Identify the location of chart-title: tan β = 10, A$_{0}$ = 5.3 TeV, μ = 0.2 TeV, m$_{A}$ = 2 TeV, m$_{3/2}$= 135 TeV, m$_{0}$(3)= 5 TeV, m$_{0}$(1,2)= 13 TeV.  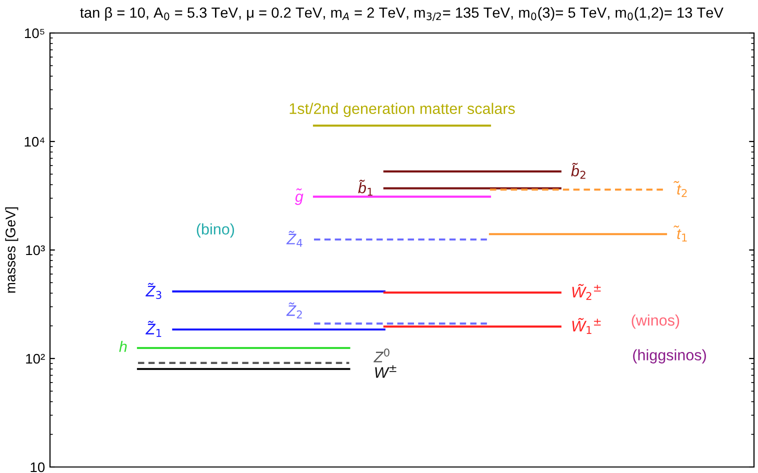
(402, 14).